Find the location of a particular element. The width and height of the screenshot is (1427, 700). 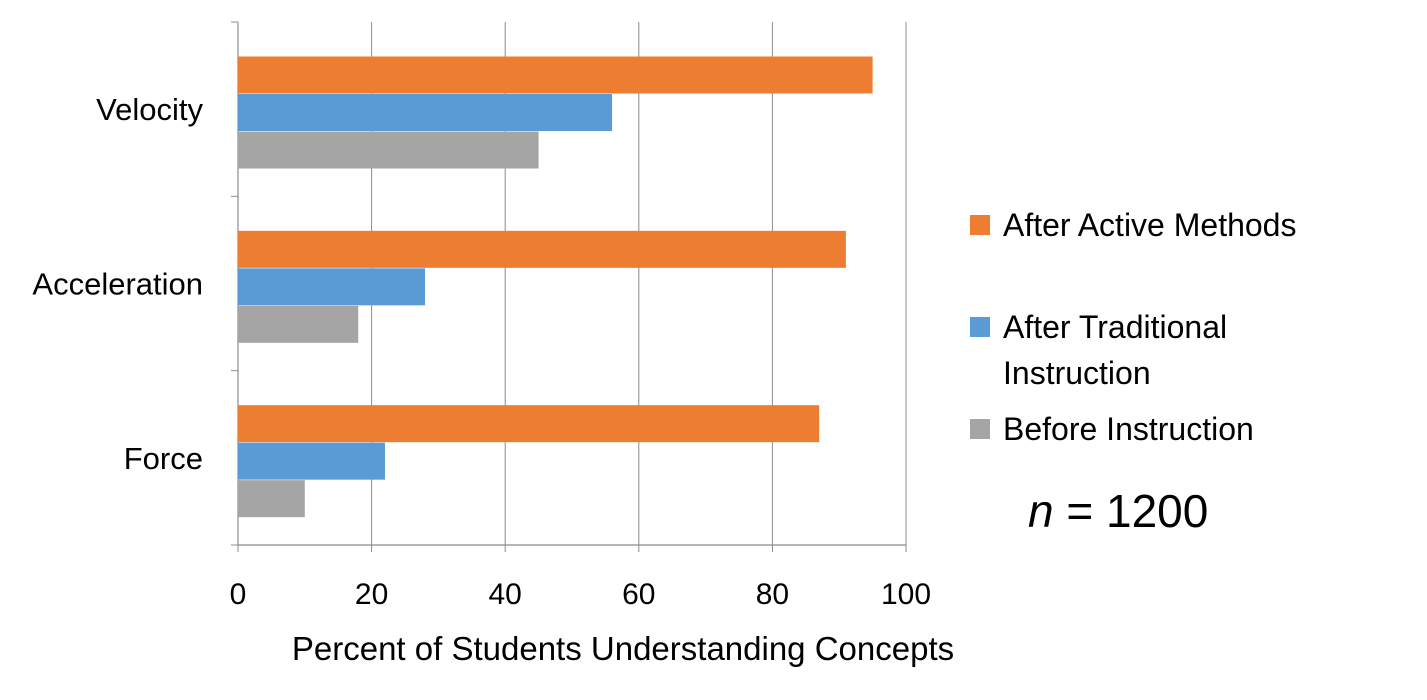

x-tick-label-20: 20 is located at coordinates (371, 594).